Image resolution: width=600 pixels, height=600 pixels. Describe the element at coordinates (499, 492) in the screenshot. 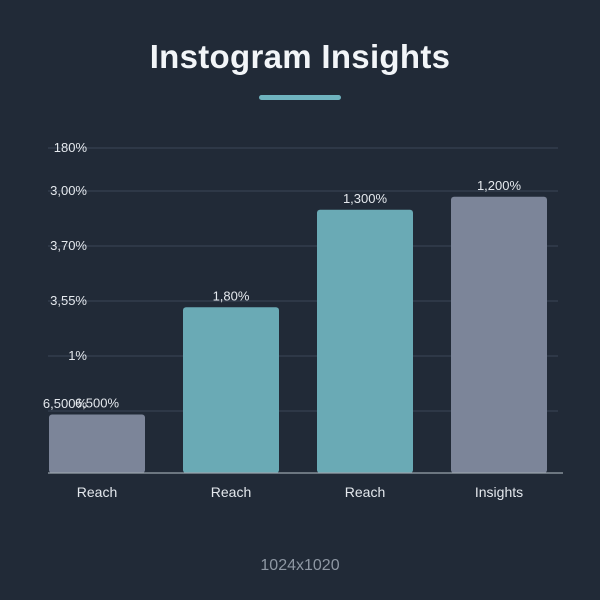

I see `x-tick-label: Insights` at that location.